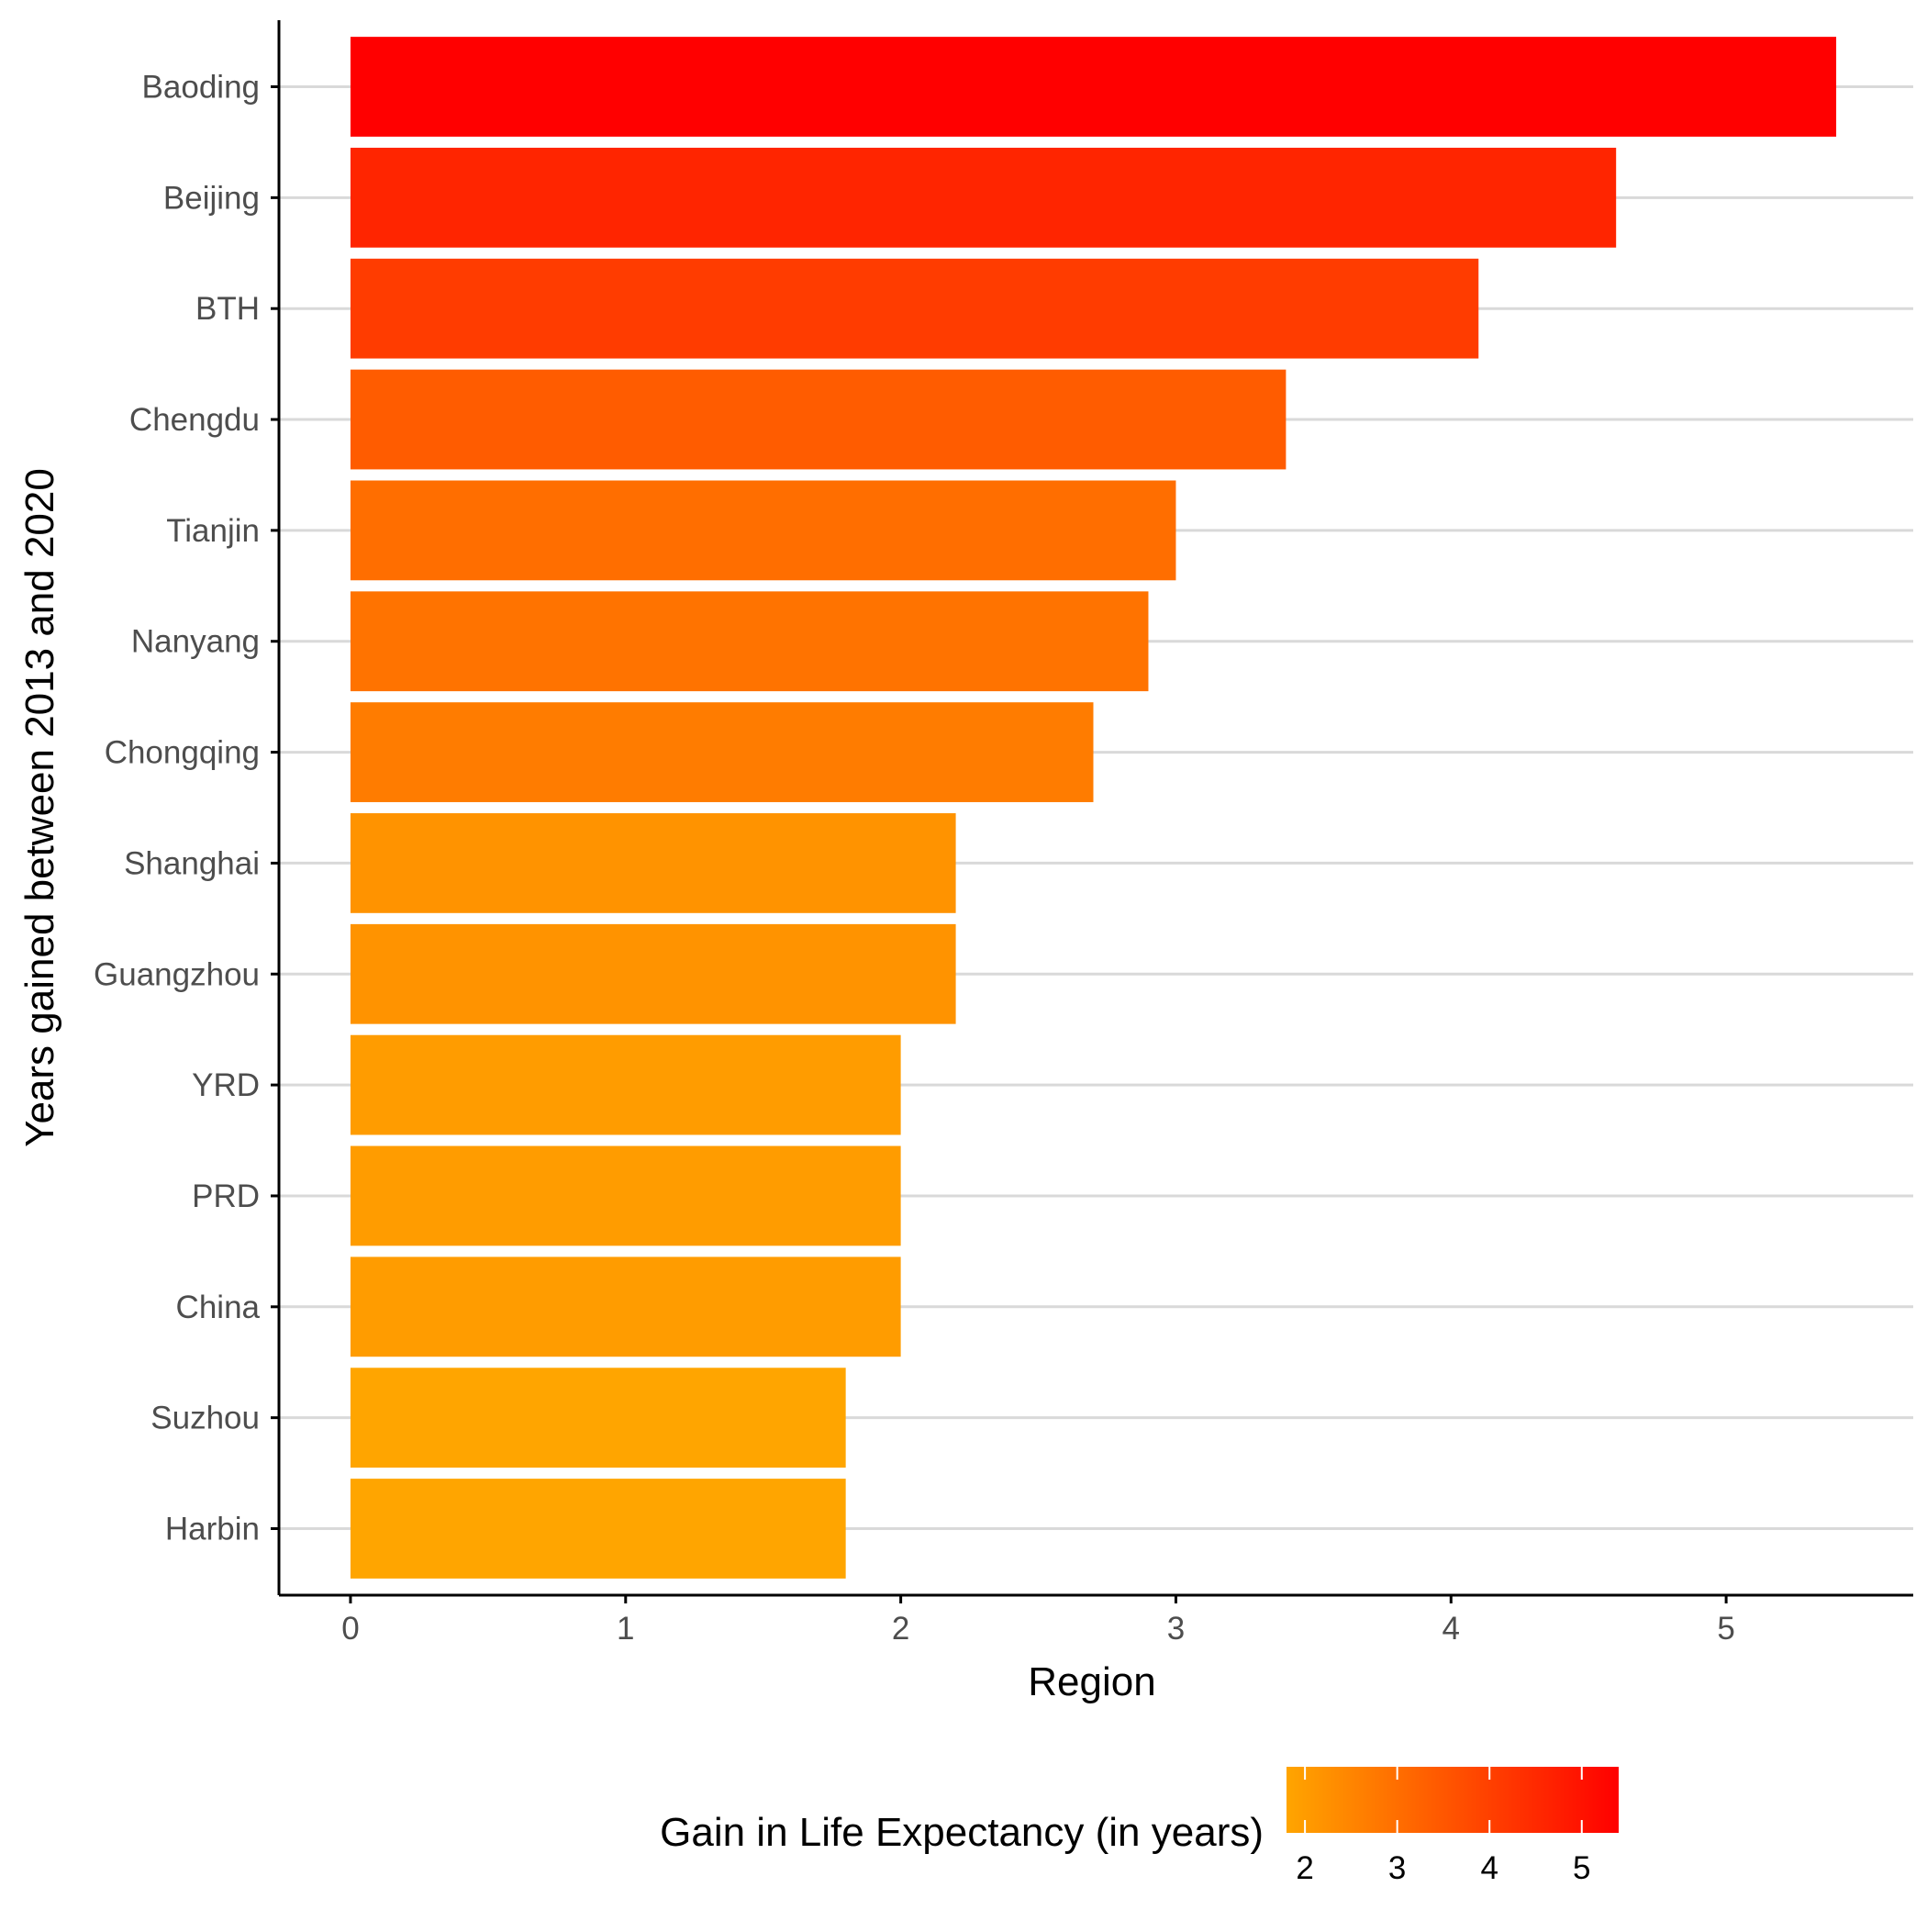  I want to click on x-tick-label-3: 3, so click(1176, 1629).